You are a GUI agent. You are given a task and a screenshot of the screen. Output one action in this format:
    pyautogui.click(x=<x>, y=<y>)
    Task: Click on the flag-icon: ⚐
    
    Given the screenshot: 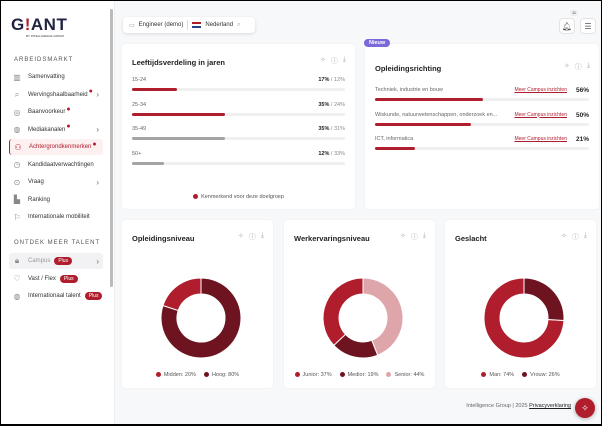 What is the action you would take?
    pyautogui.click(x=17, y=217)
    